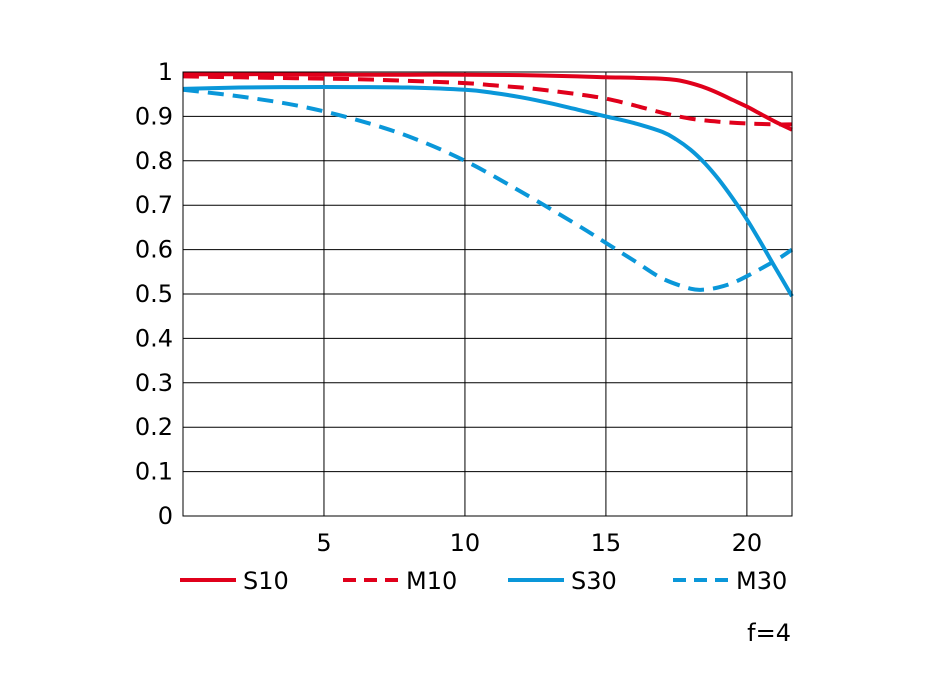 The width and height of the screenshot is (932, 700). Describe the element at coordinates (165, 516) in the screenshot. I see `y-tick-label: 0` at that location.